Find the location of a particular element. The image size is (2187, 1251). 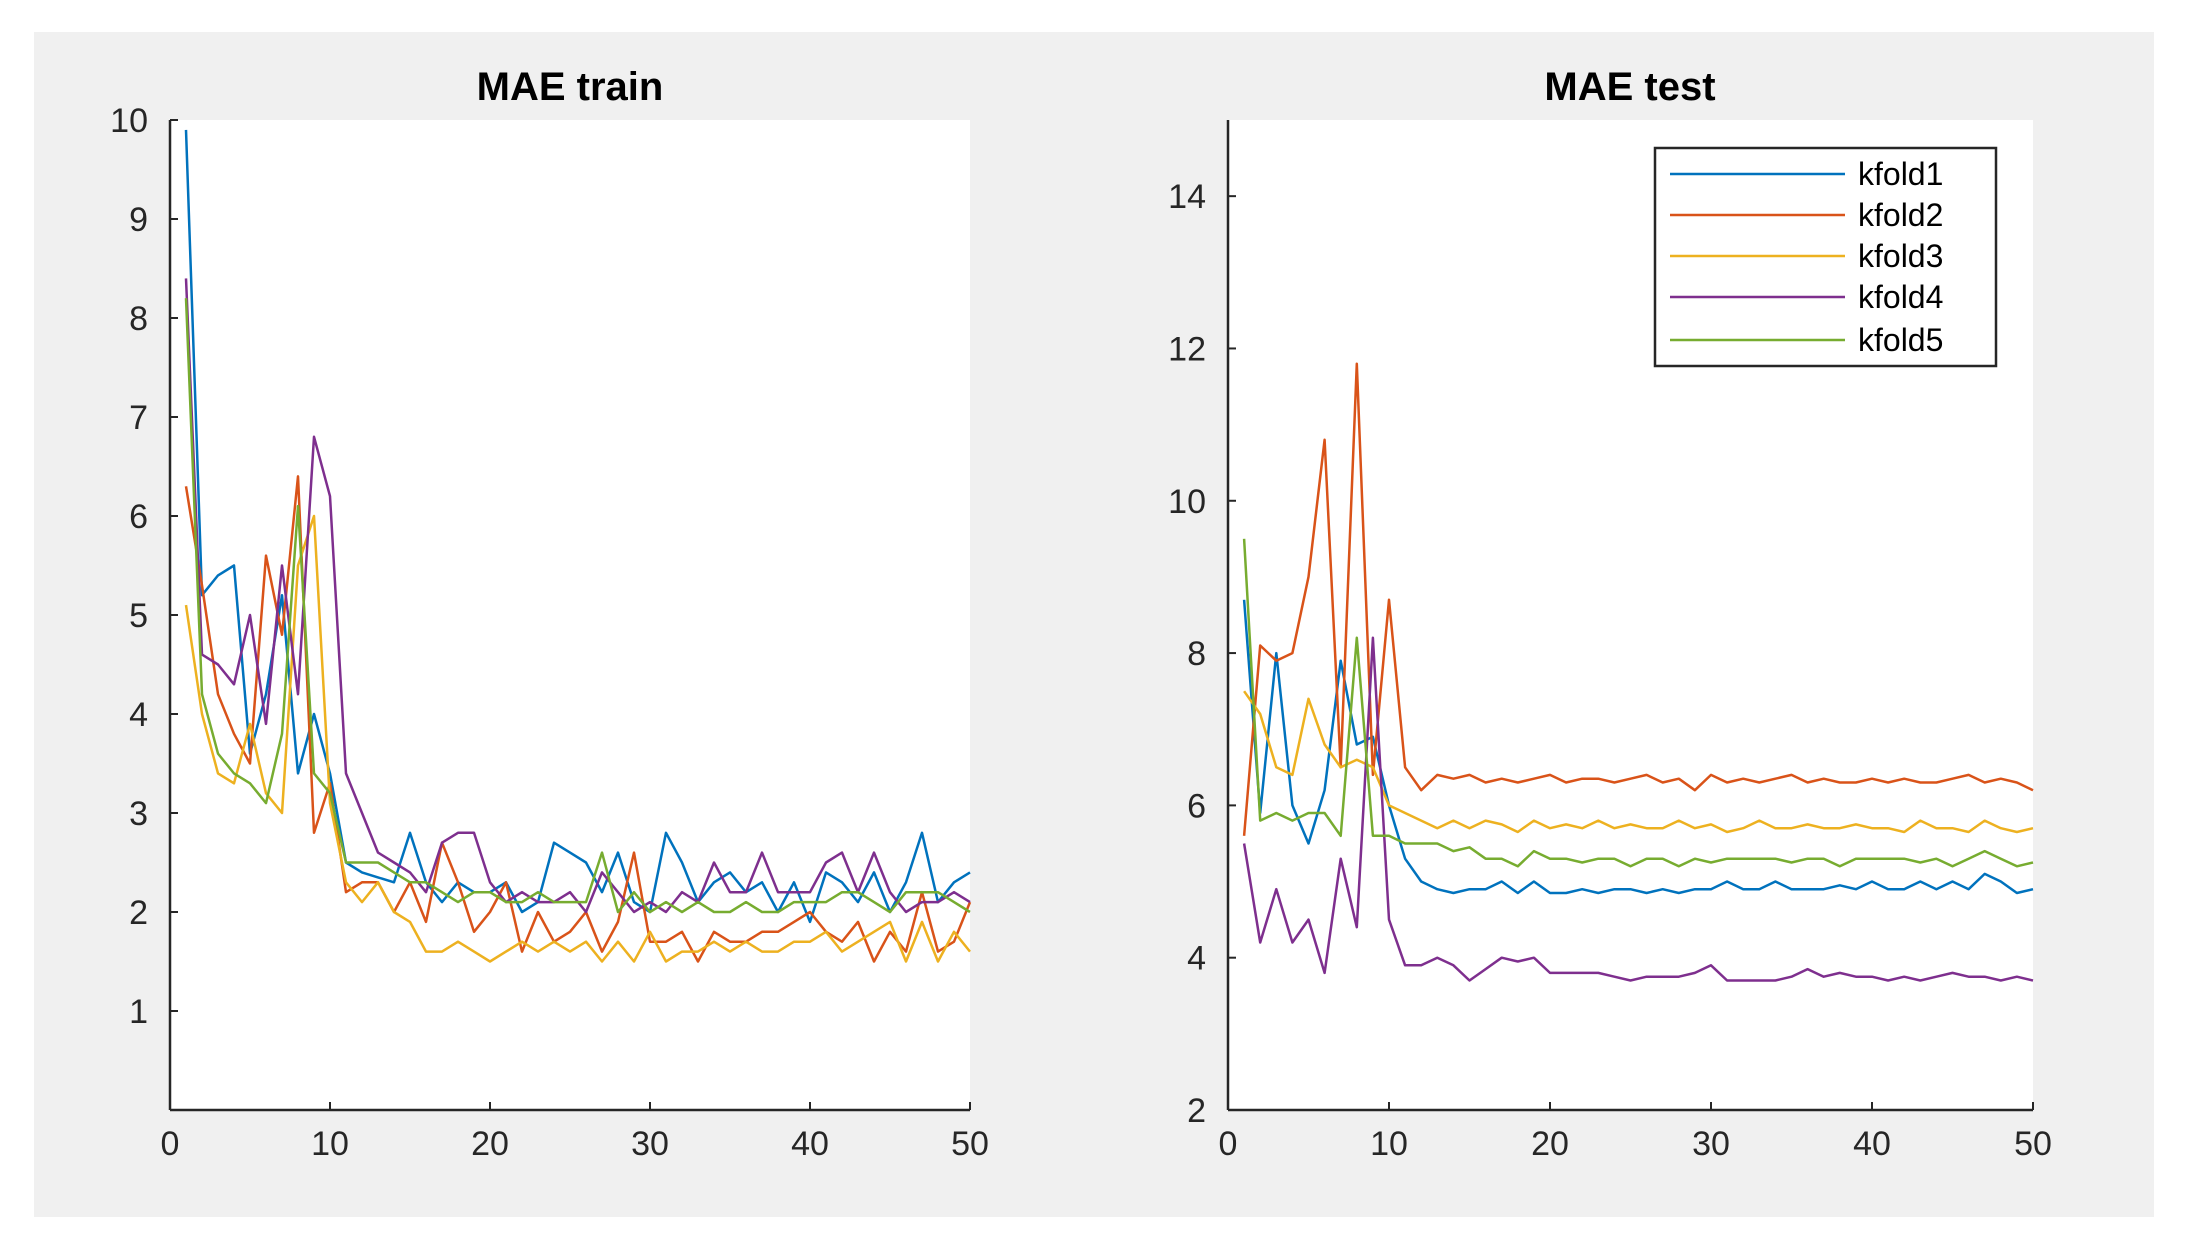

legend-entry-kfold3: kfold3 is located at coordinates (1806, 256).